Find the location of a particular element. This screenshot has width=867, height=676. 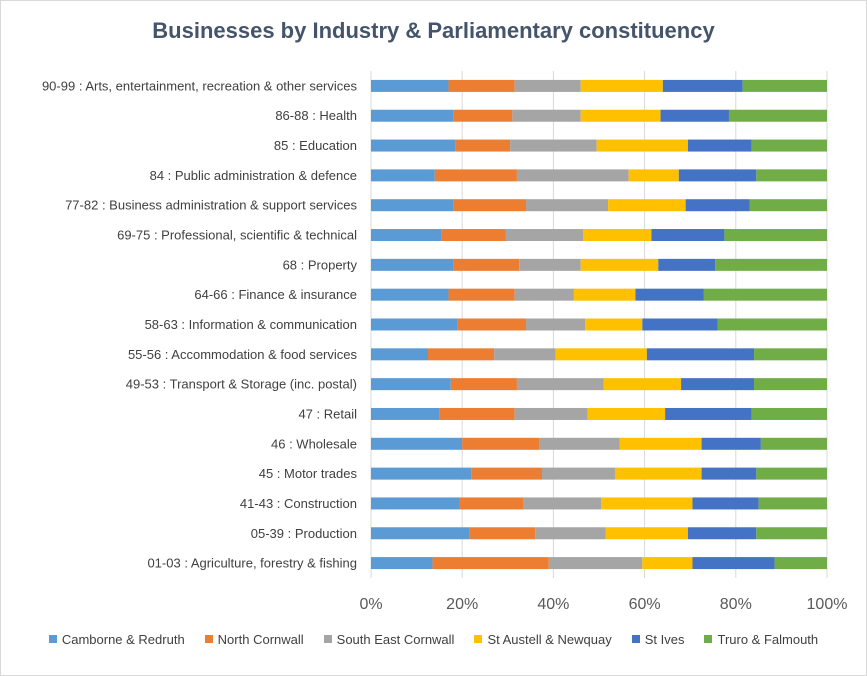

category-label: 58-63 : Information & communication is located at coordinates (251, 324).